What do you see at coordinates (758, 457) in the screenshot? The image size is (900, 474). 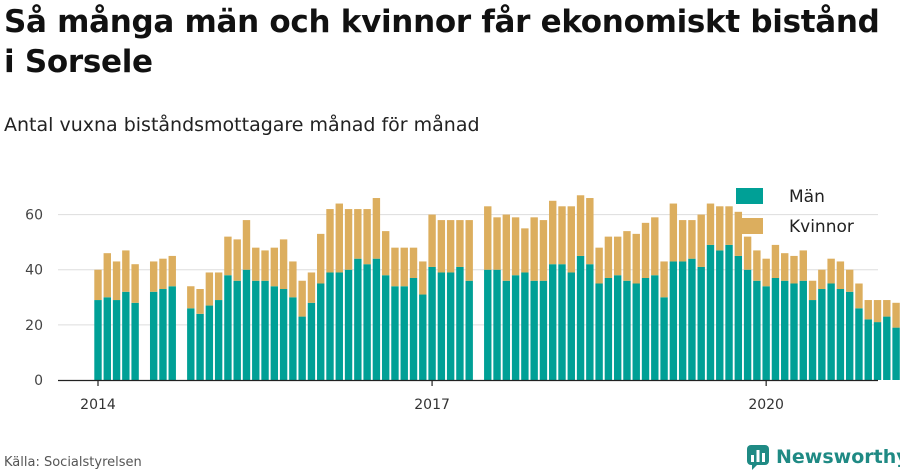 I see `newsworthy-logo-icon` at bounding box center [758, 457].